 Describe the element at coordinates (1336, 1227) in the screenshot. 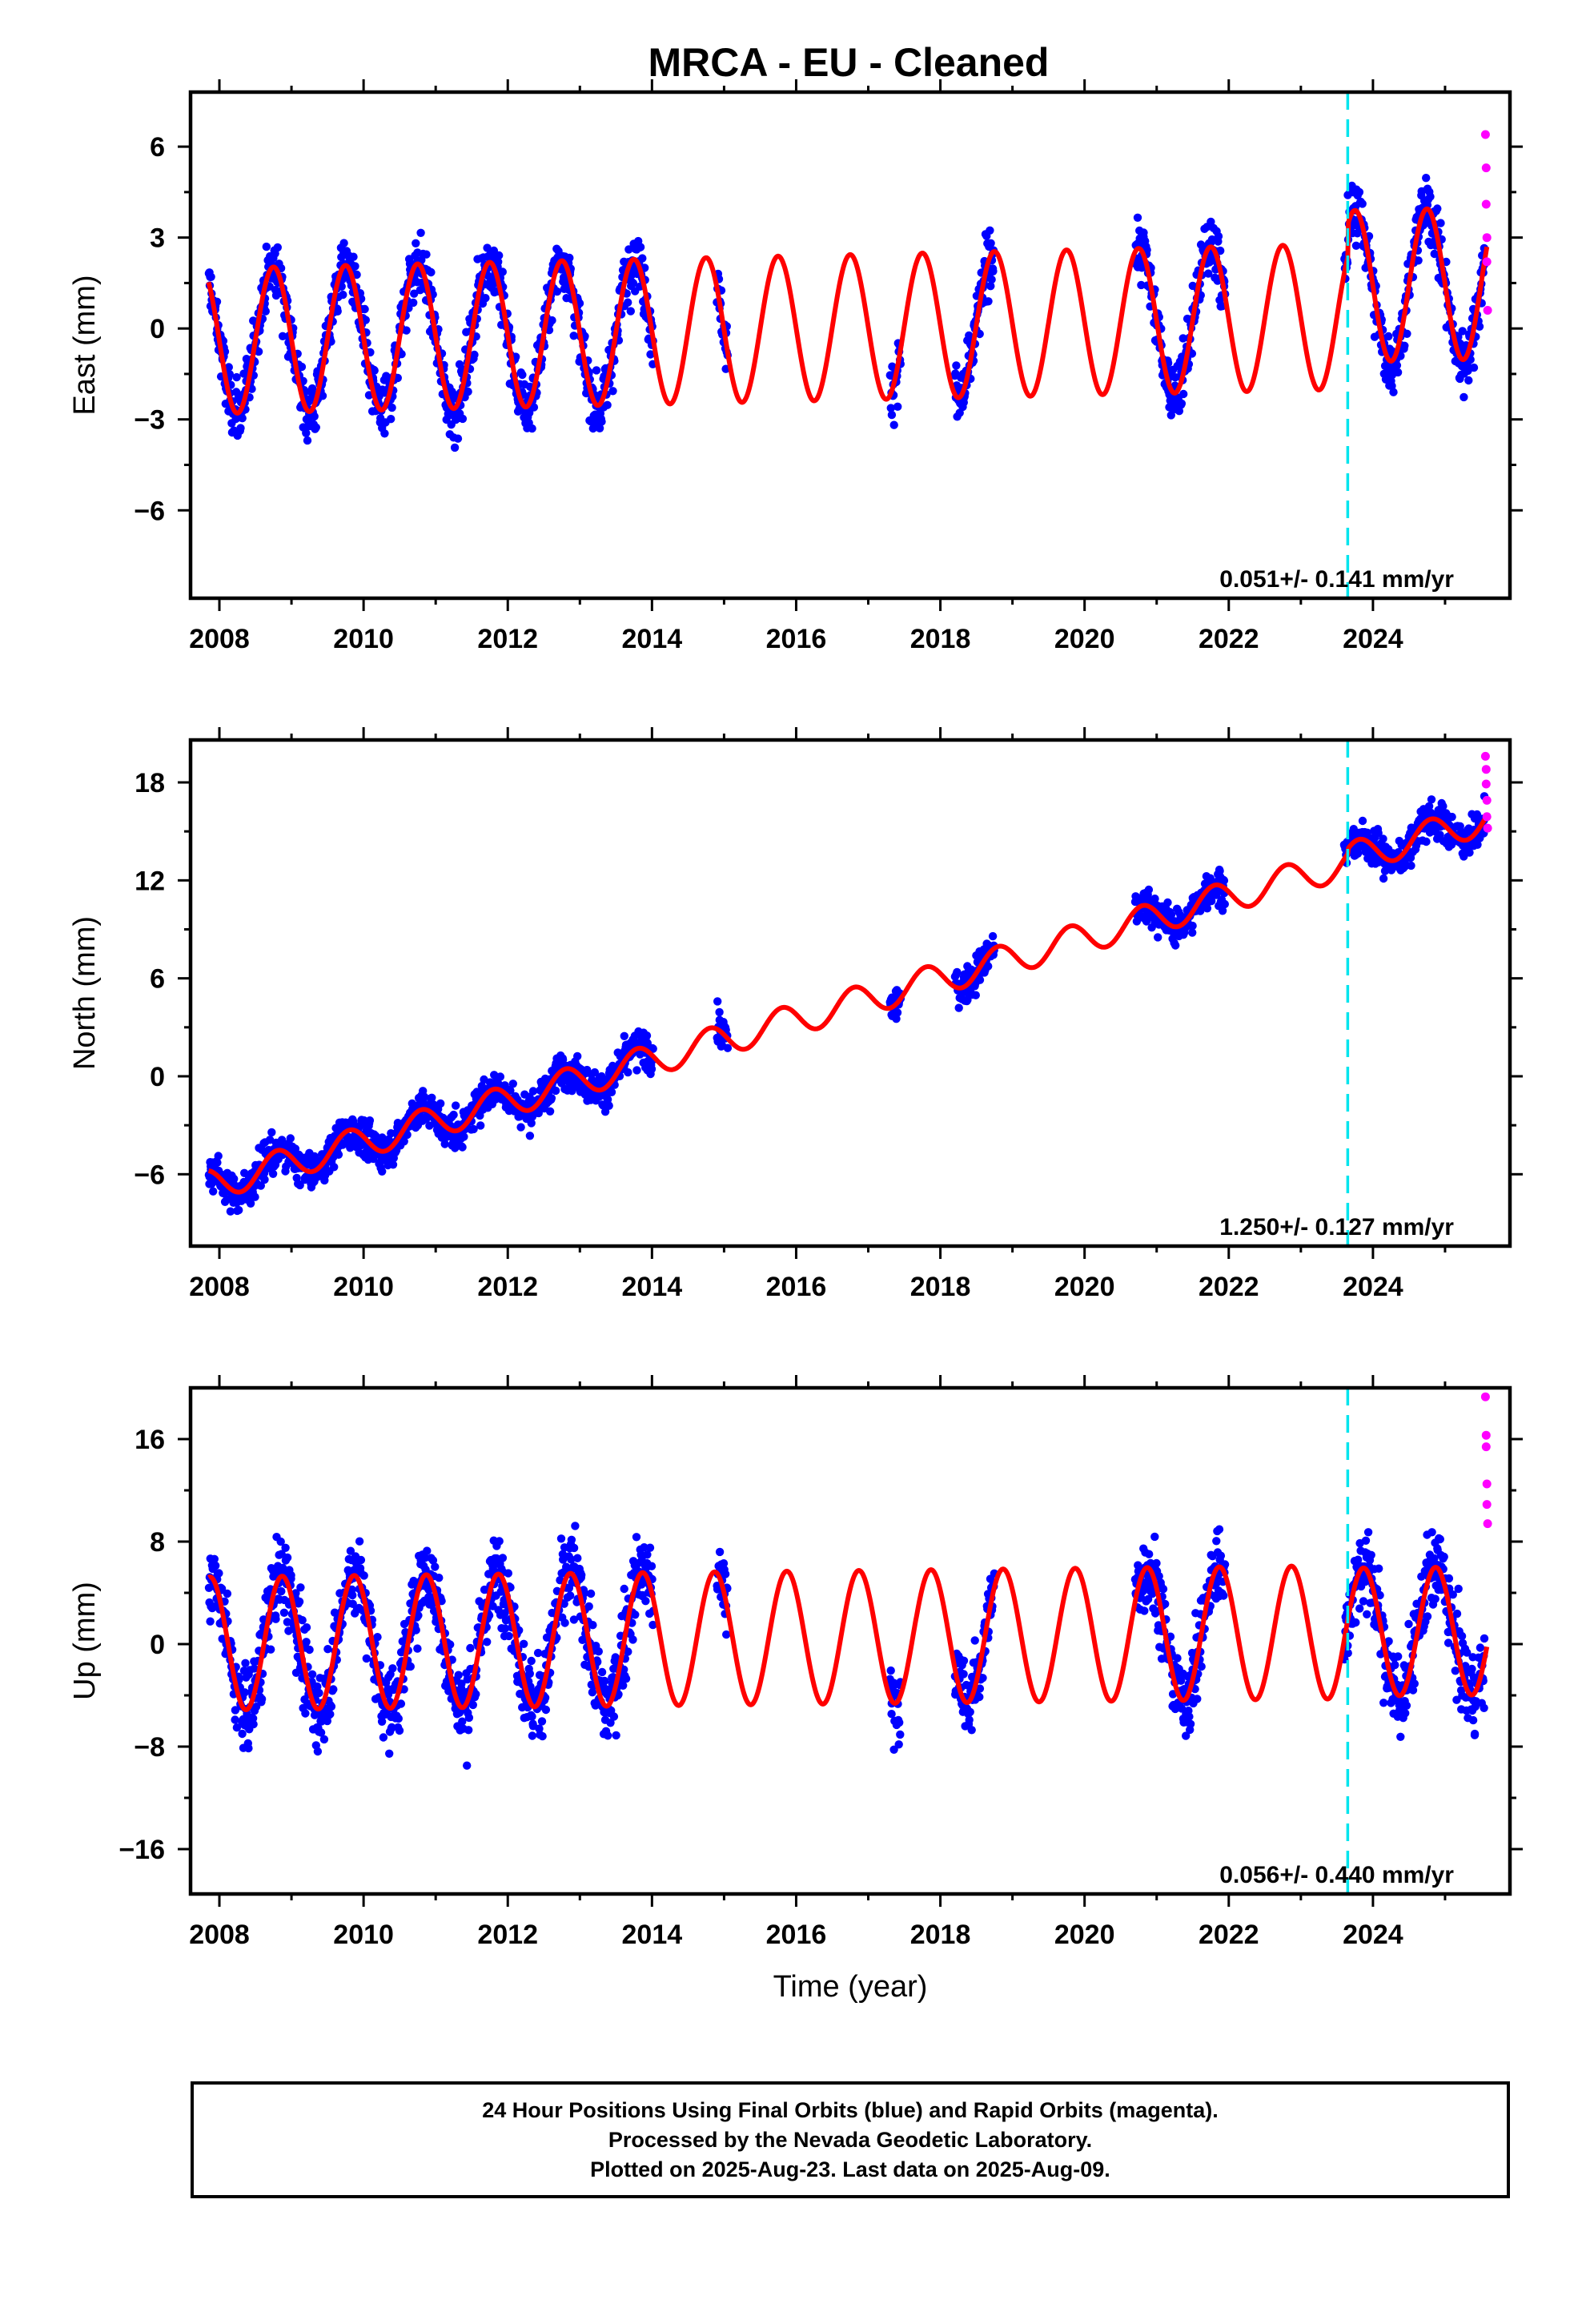

I see `rate-label: 1.250+/- 0.127 mm/yr` at that location.